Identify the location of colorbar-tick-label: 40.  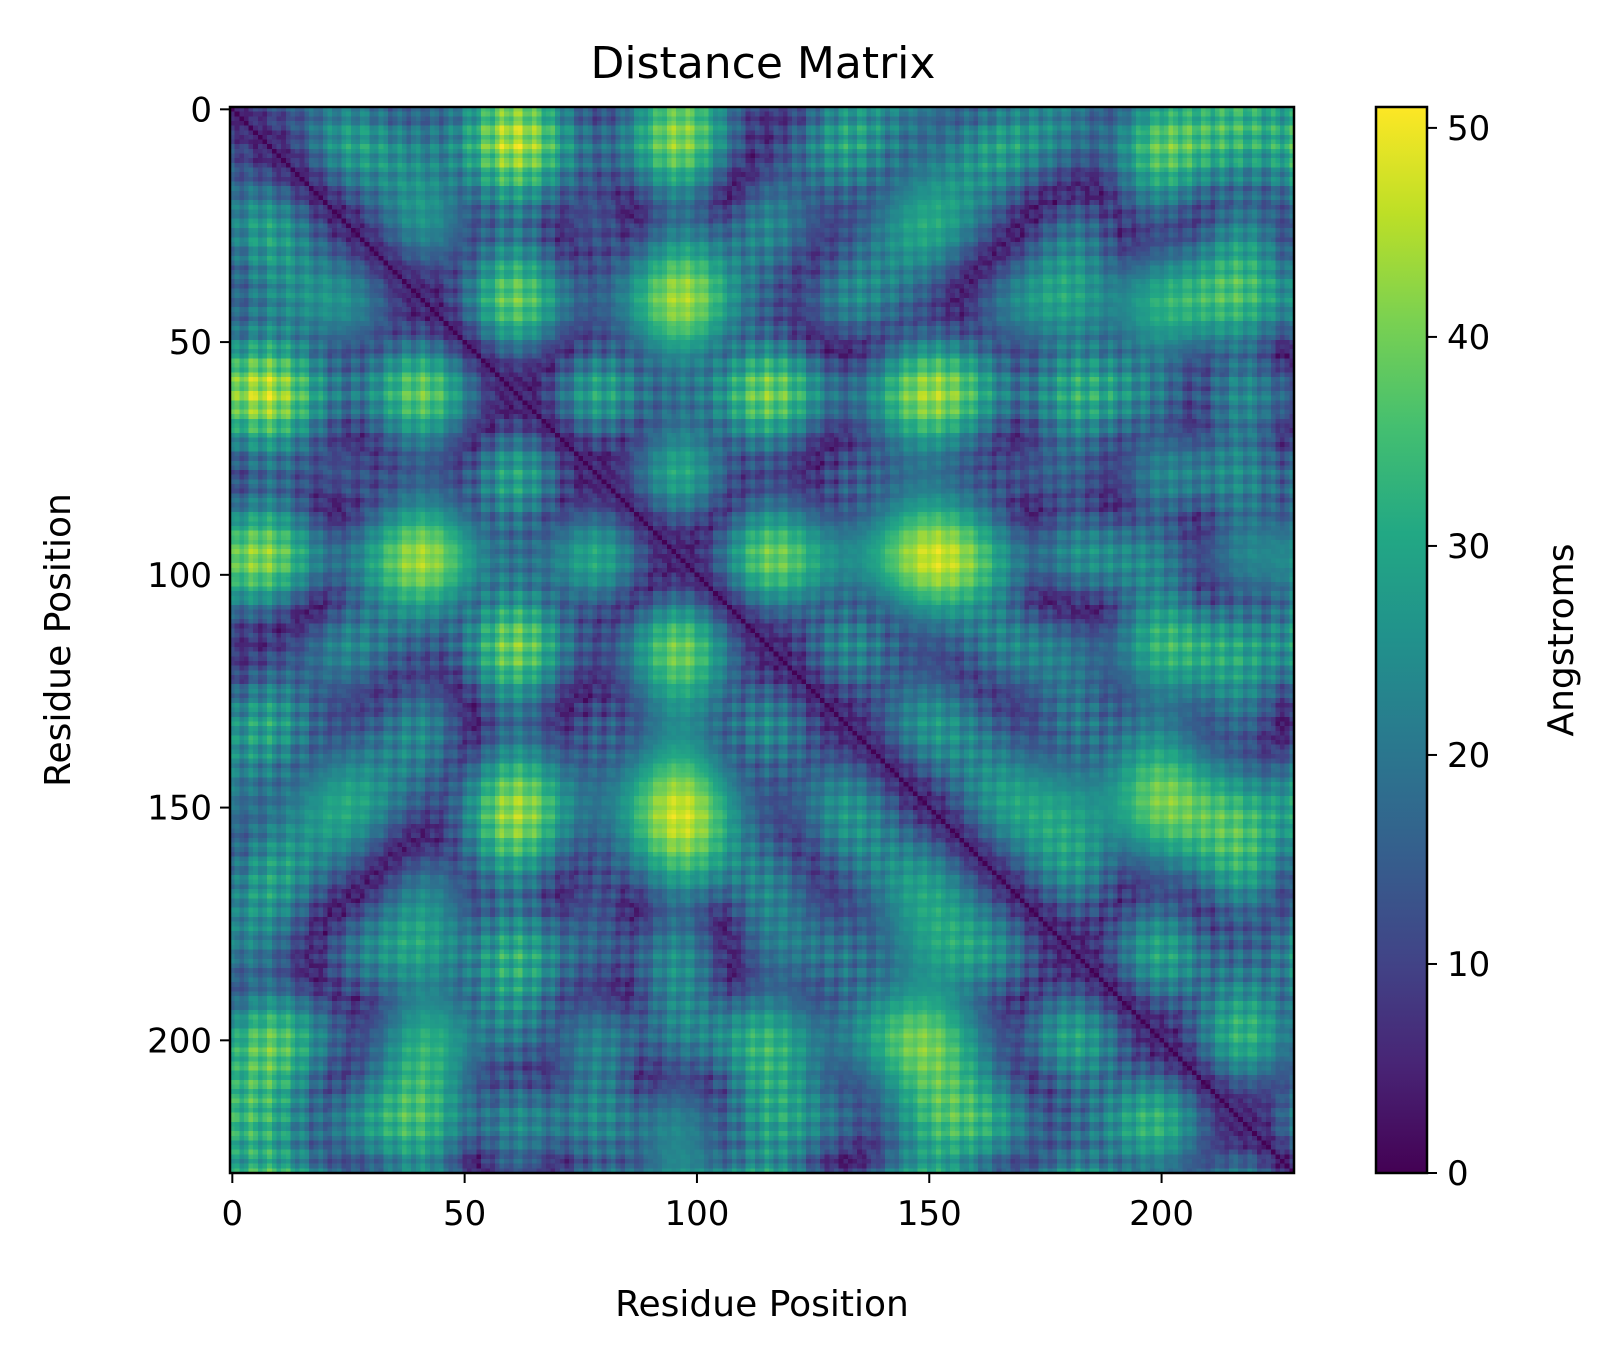
(1468, 338).